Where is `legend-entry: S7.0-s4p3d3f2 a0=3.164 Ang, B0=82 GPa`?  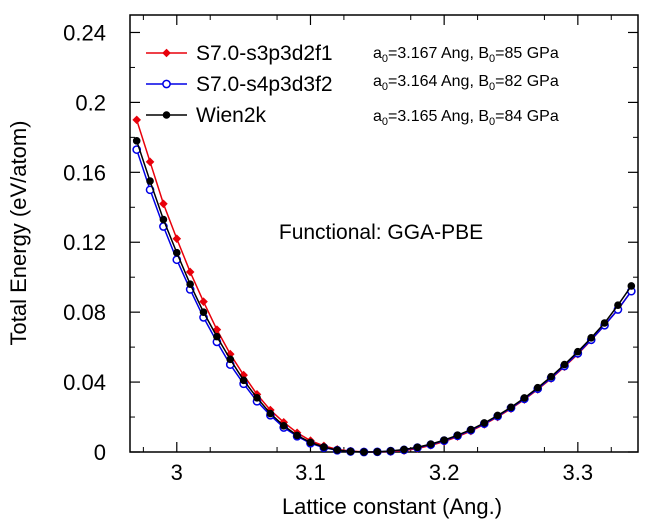
legend-entry: S7.0-s4p3d3f2 a0=3.164 Ang, B0=82 GPa is located at coordinates (352, 84).